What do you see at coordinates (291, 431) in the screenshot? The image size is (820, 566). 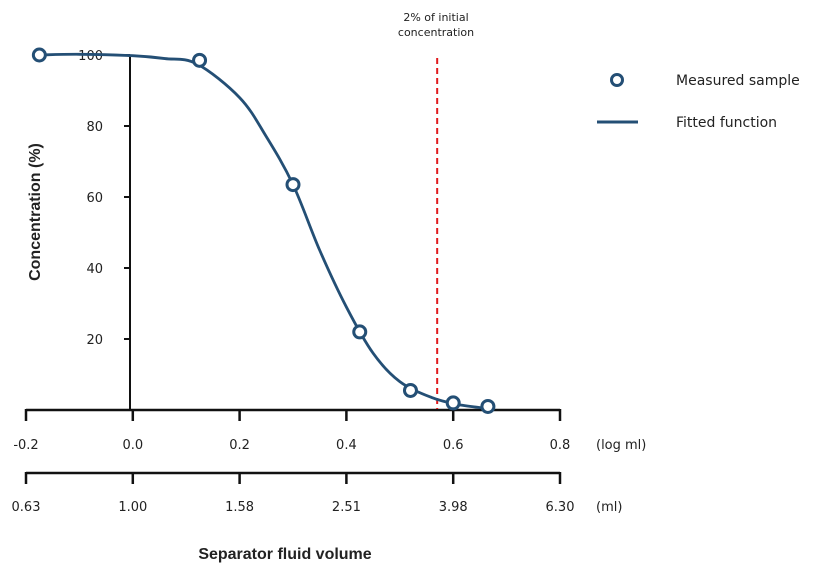 I see `x-ticks-log: -0.2 0.0 0.2 0.4 0.6 0.8` at bounding box center [291, 431].